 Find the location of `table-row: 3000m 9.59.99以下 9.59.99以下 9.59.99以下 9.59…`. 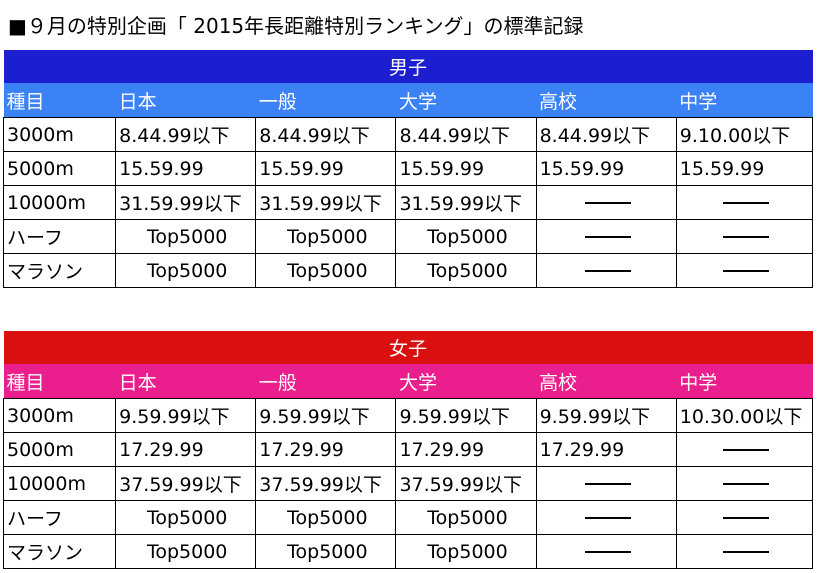

table-row: 3000m 9.59.99以下 9.59.99以下 9.59.99以下 9.59… is located at coordinates (408, 415).